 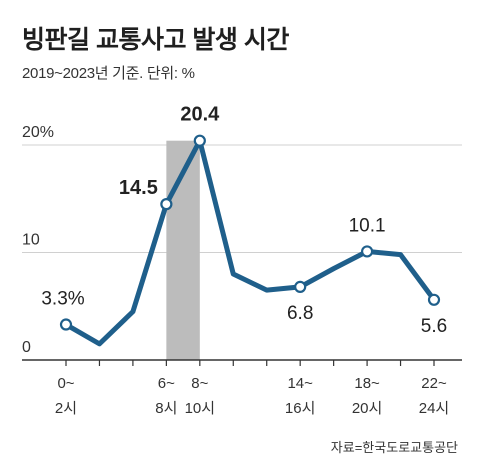 What do you see at coordinates (166, 408) in the screenshot?
I see `x-tick-label: 8시` at bounding box center [166, 408].